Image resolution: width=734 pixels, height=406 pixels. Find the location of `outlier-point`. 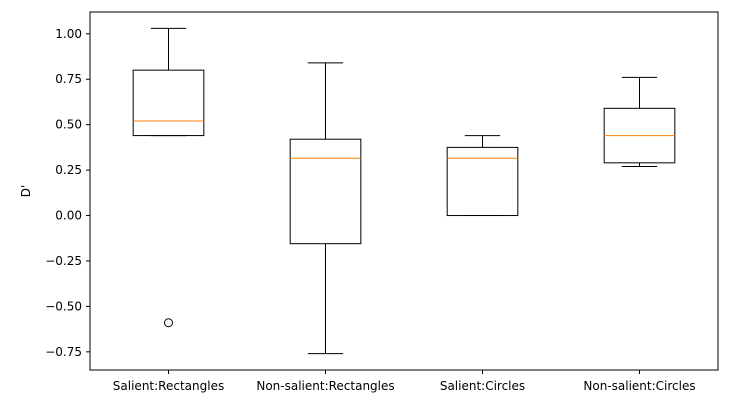

outlier-point is located at coordinates (168, 323).